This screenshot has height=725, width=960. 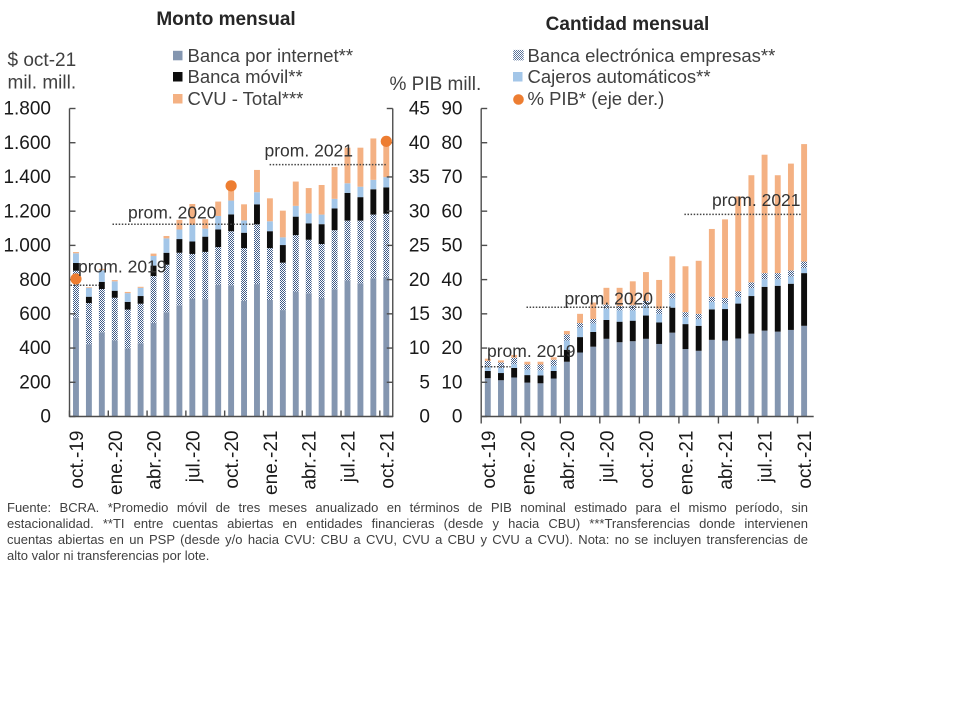 What do you see at coordinates (225, 19) in the screenshot?
I see `svg-text: Monto mensual` at bounding box center [225, 19].